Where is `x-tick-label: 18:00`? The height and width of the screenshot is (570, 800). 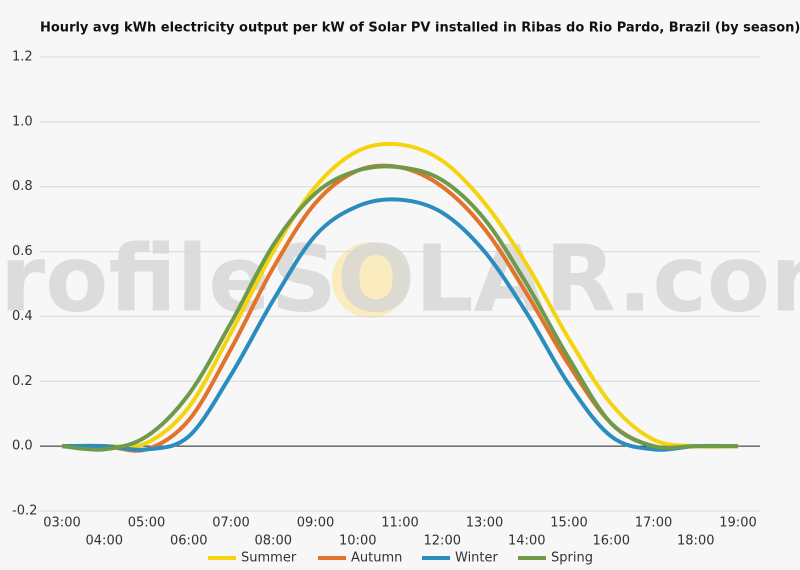
x-tick-label: 18:00 is located at coordinates (695, 541).